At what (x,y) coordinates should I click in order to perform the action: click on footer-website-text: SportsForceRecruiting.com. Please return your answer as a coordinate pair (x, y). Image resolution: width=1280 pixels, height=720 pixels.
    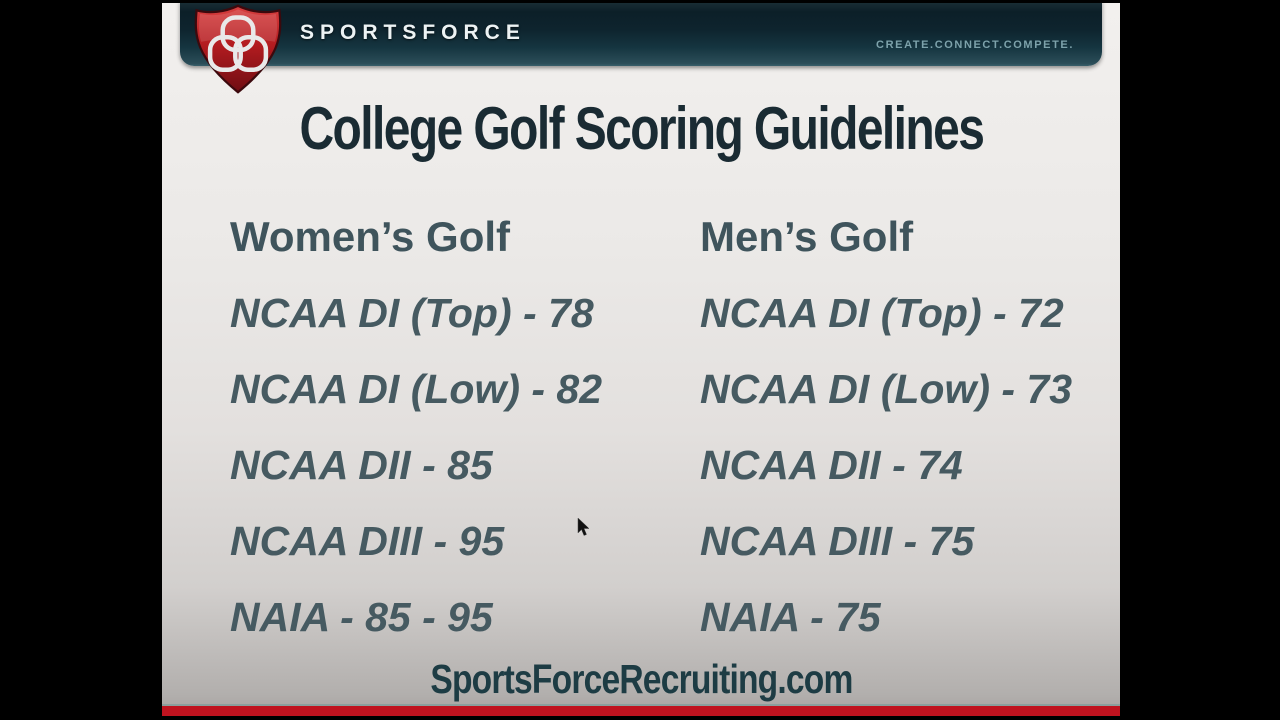
    Looking at the image, I should click on (641, 679).